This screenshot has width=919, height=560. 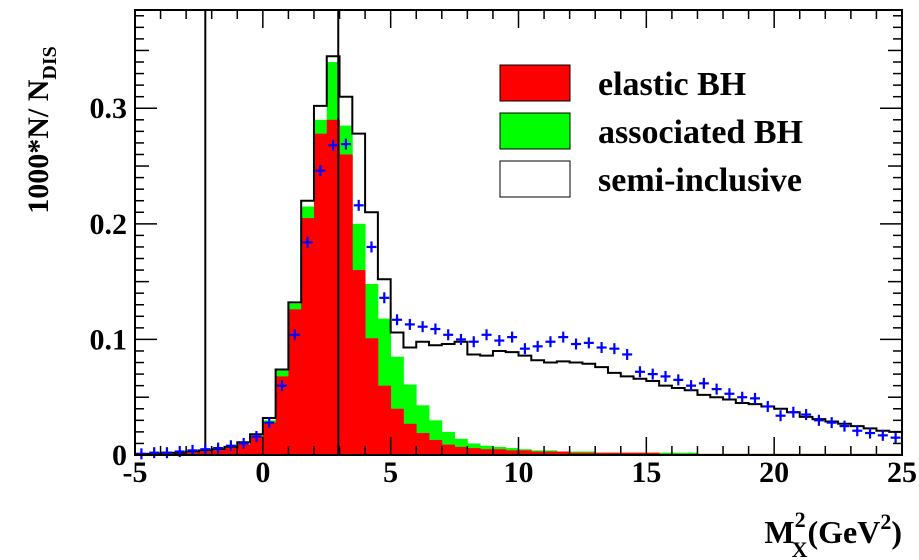 I want to click on cut-lines, so click(x=272, y=232).